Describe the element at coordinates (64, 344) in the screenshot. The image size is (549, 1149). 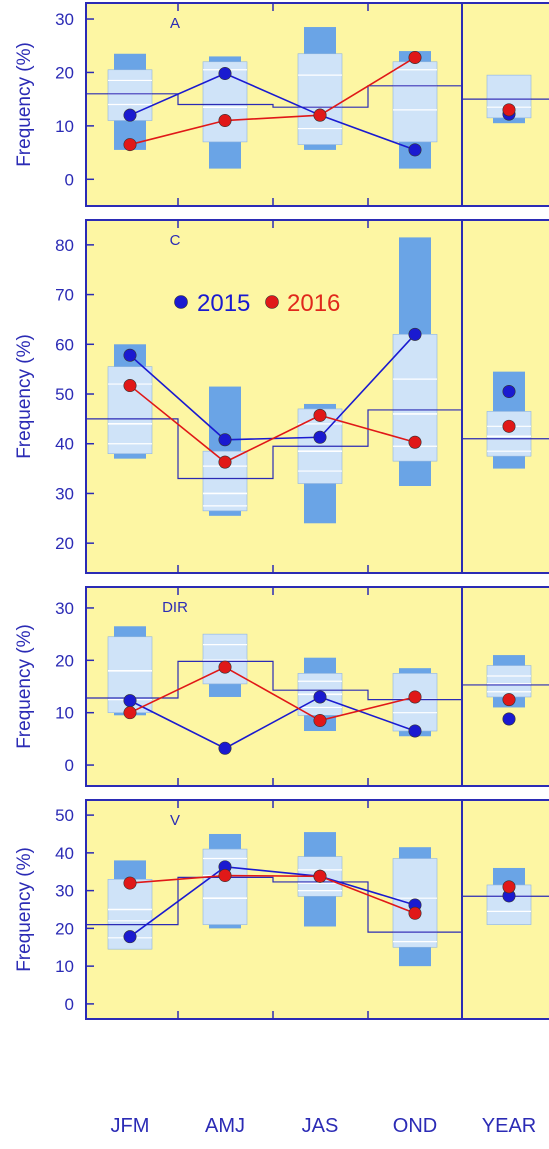
I see `y-tick-label: 60` at that location.